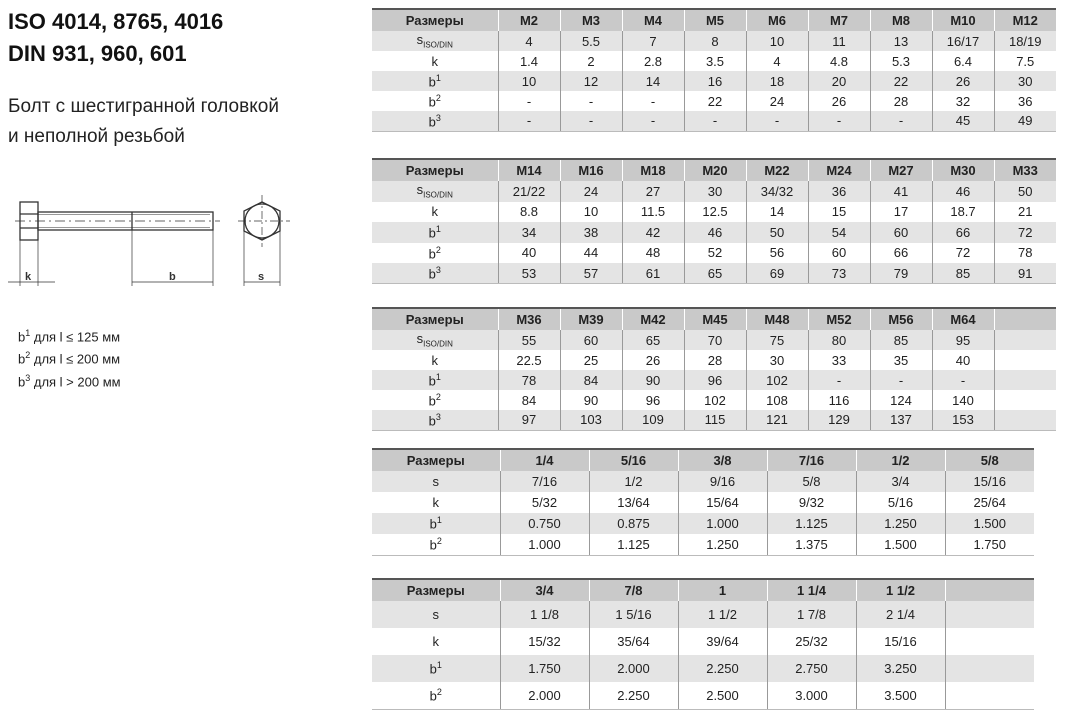 The image size is (1067, 720). What do you see at coordinates (900, 523) in the screenshot?
I see `table-cell: 1.250` at bounding box center [900, 523].